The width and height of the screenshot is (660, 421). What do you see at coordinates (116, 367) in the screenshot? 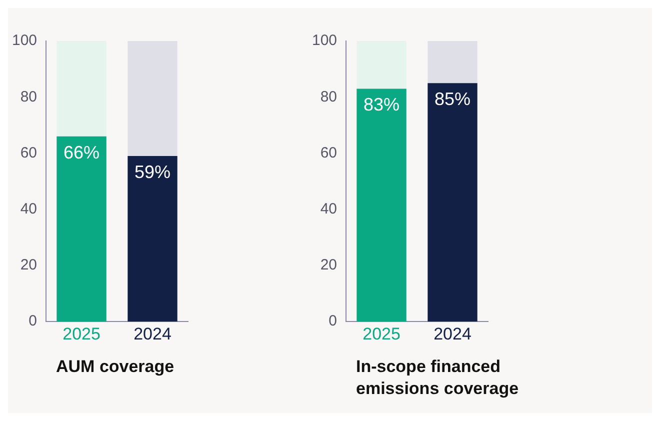
I see `x-axis-title: AUM coverage` at bounding box center [116, 367].